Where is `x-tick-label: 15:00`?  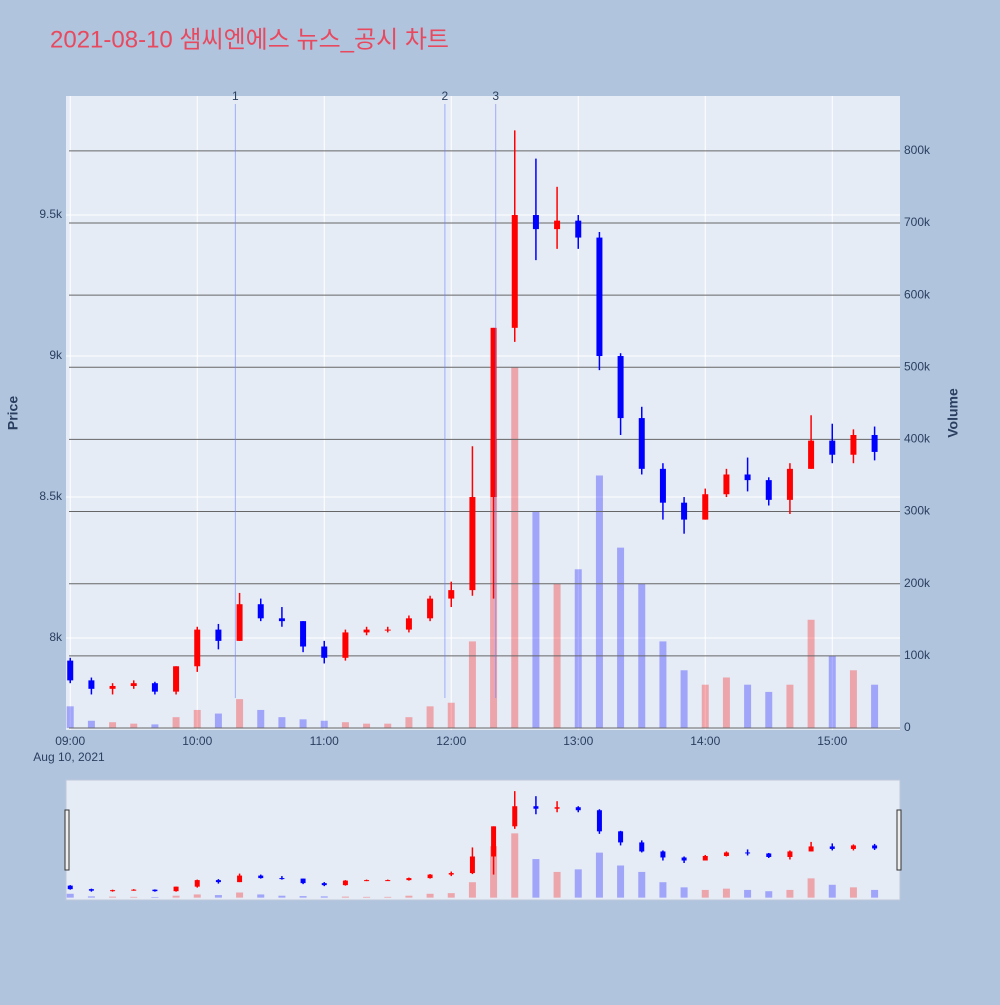
x-tick-label: 15:00 is located at coordinates (832, 741).